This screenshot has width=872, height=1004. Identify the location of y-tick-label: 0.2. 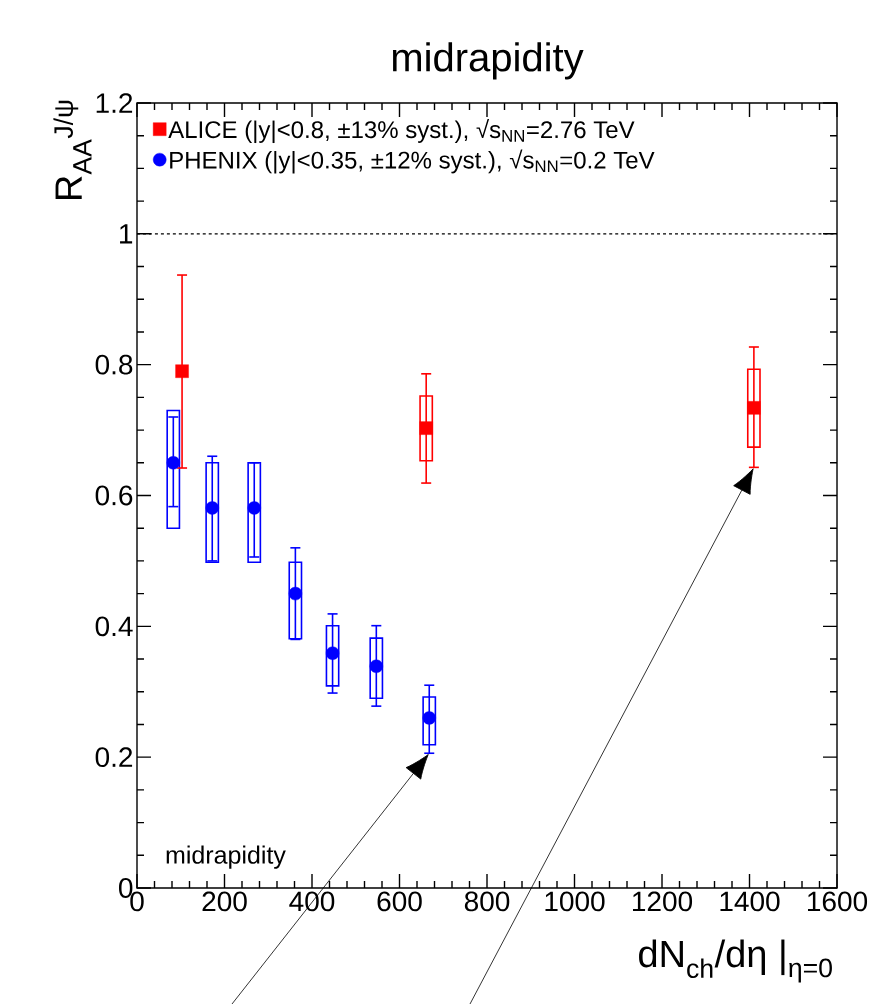
(114, 757).